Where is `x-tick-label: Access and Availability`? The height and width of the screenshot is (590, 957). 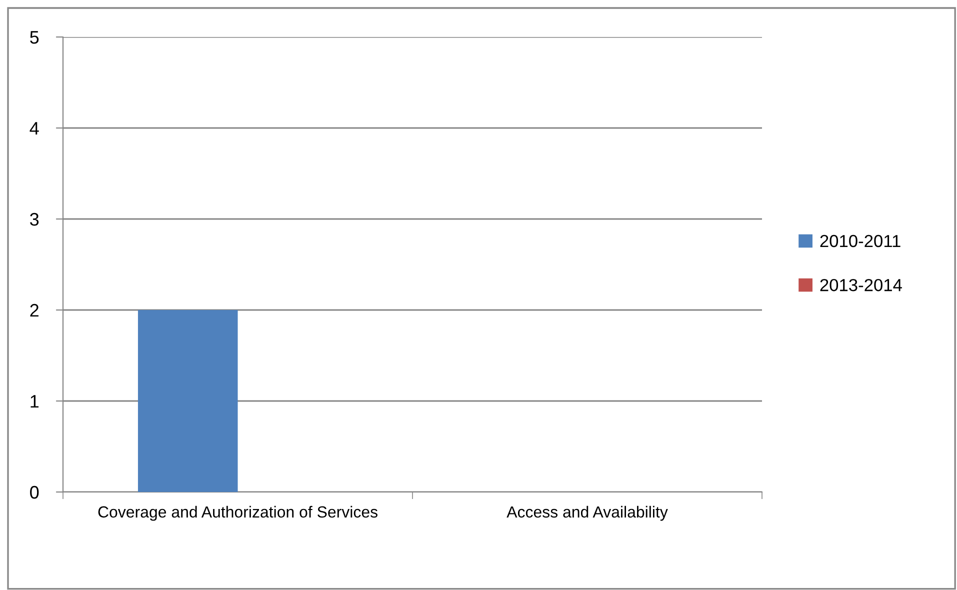 x-tick-label: Access and Availability is located at coordinates (587, 513).